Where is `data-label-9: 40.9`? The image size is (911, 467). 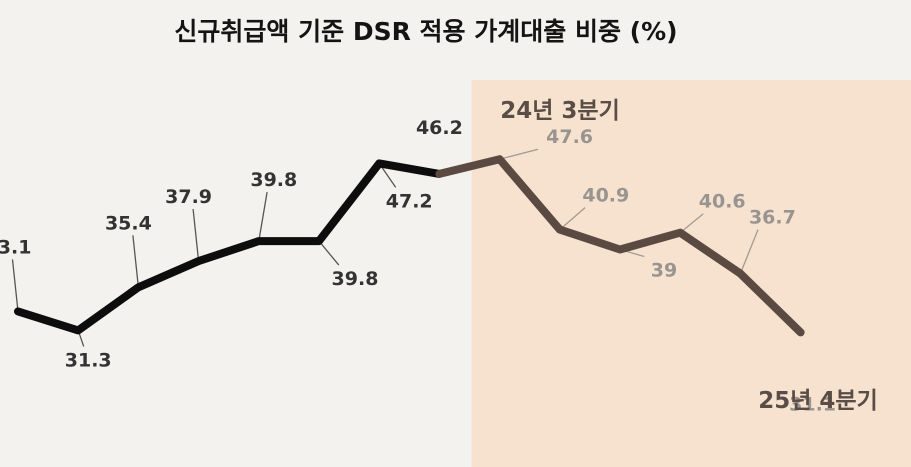 data-label-9: 40.9 is located at coordinates (605, 196).